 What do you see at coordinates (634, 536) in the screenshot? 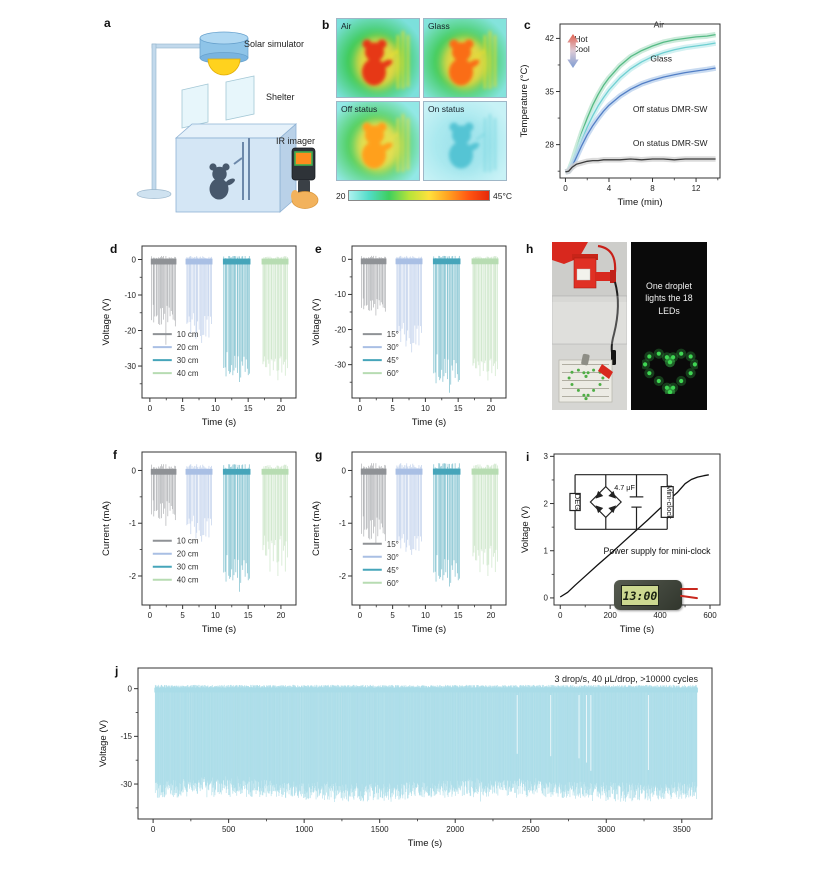
I see `series-DEG output` at bounding box center [634, 536].